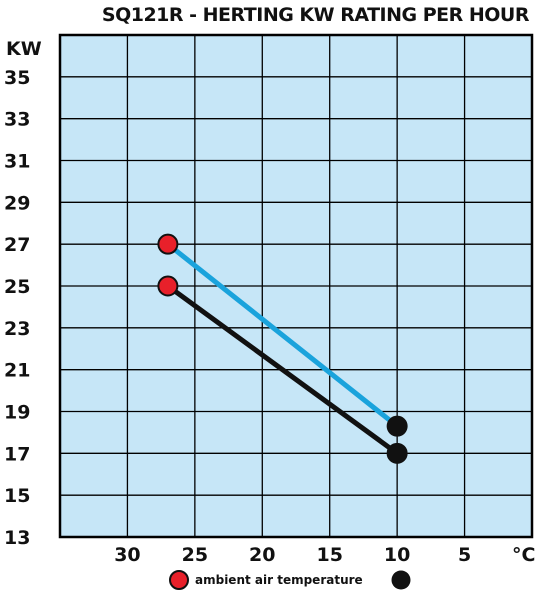 The width and height of the screenshot is (539, 594). What do you see at coordinates (464, 555) in the screenshot?
I see `x-tick-label: 5` at bounding box center [464, 555].